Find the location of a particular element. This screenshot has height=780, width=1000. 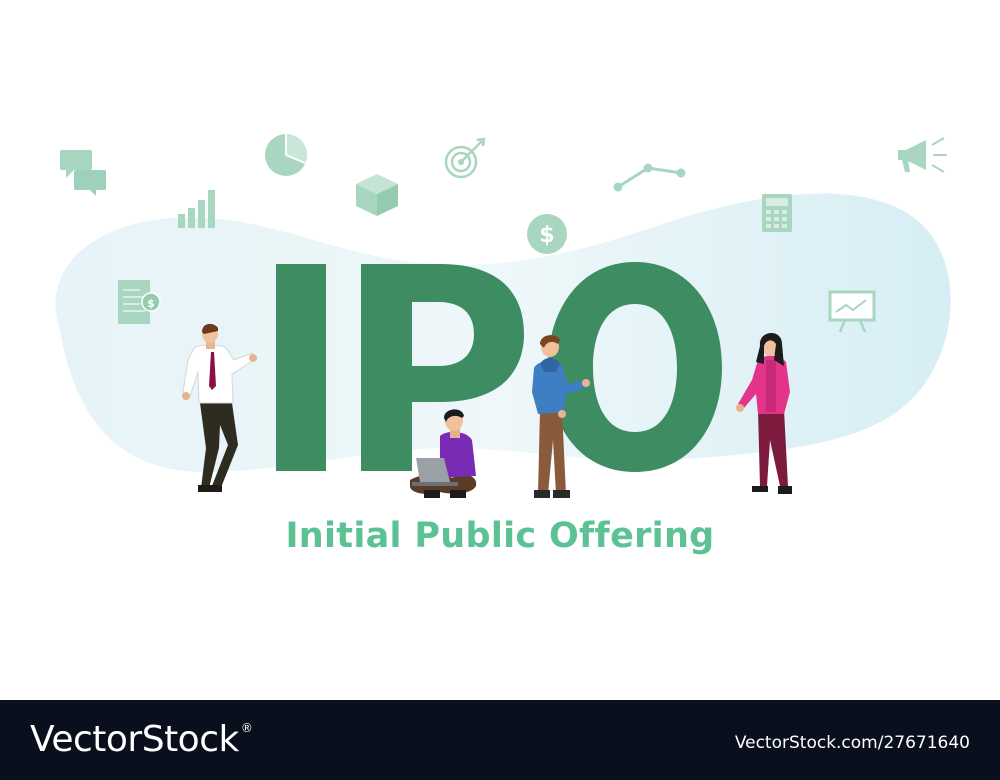

watermark-footer: VectorStock ® VectorStock.com/27671640 is located at coordinates (500, 740).